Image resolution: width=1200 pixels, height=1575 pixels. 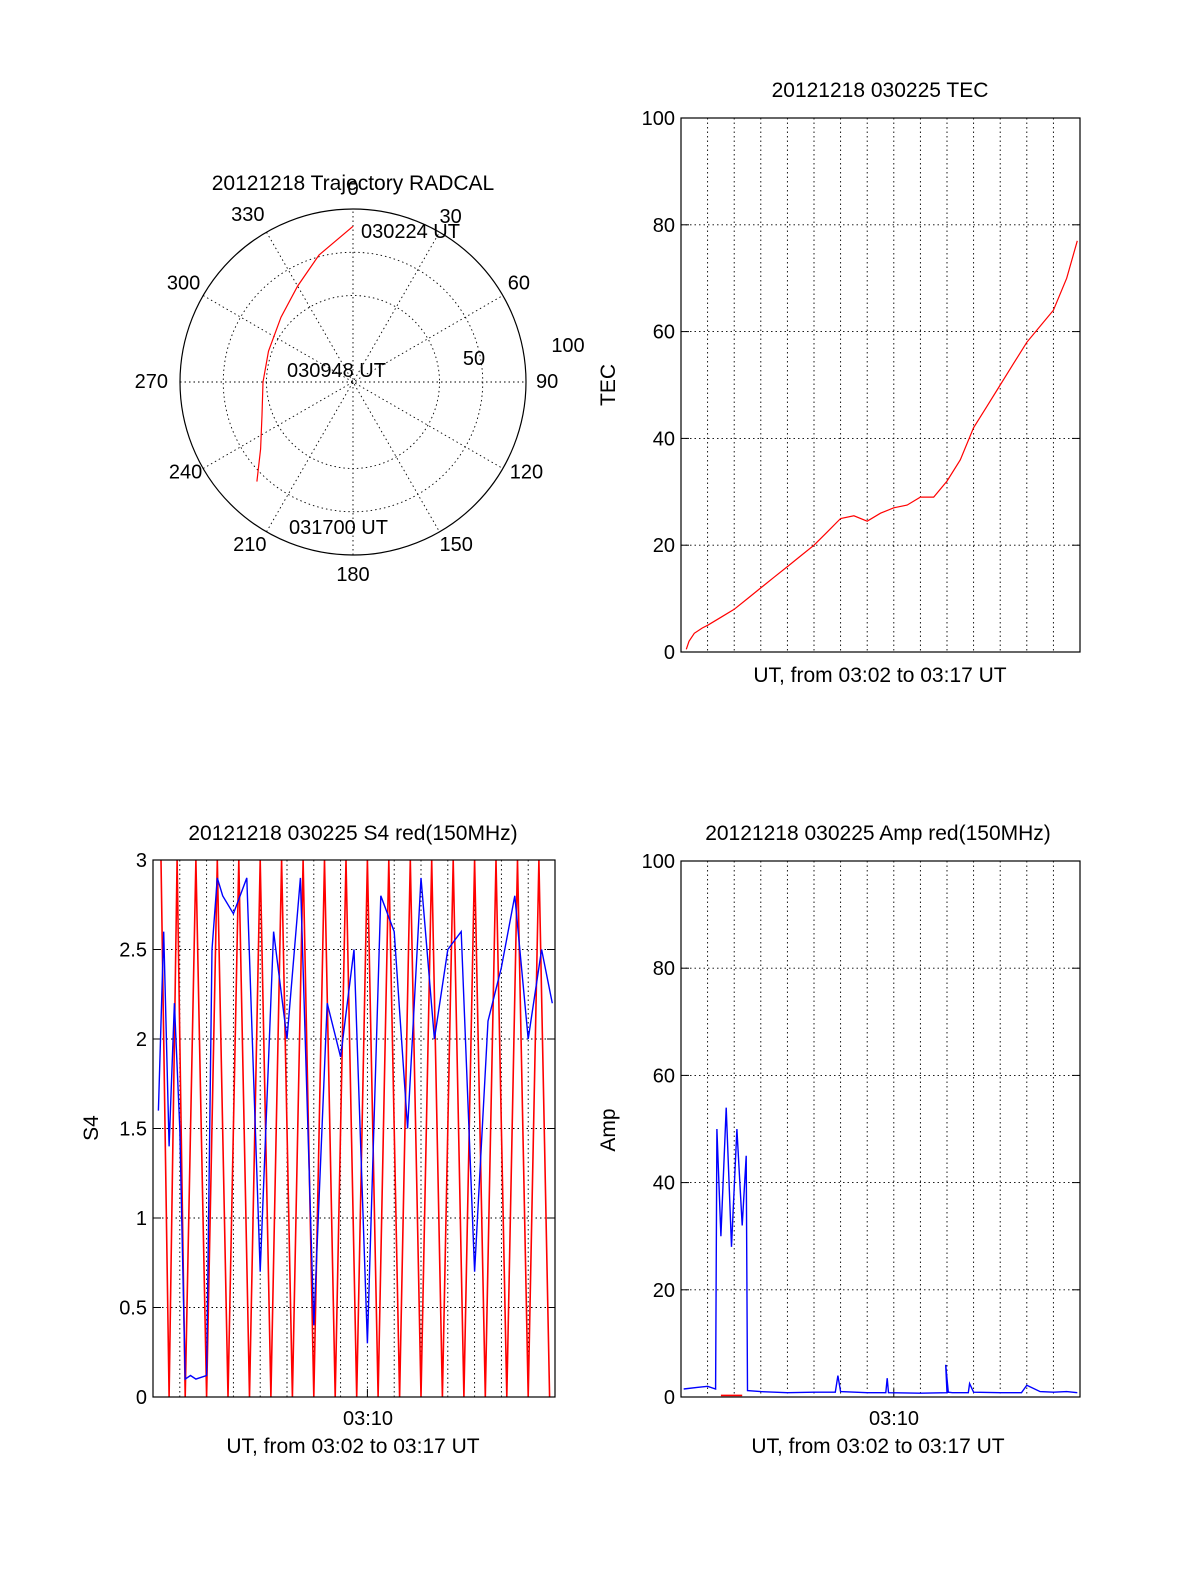 I want to click on polar-azimuth-label: 60, so click(x=519, y=284).